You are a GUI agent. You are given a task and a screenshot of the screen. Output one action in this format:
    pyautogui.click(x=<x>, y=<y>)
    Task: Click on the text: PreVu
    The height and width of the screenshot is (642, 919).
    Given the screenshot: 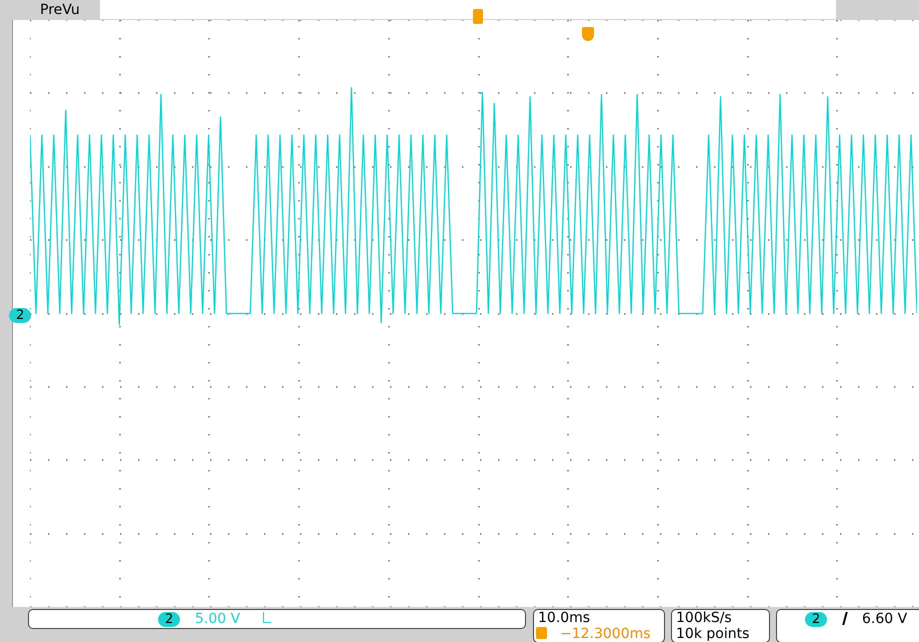 What is the action you would take?
    pyautogui.click(x=60, y=10)
    